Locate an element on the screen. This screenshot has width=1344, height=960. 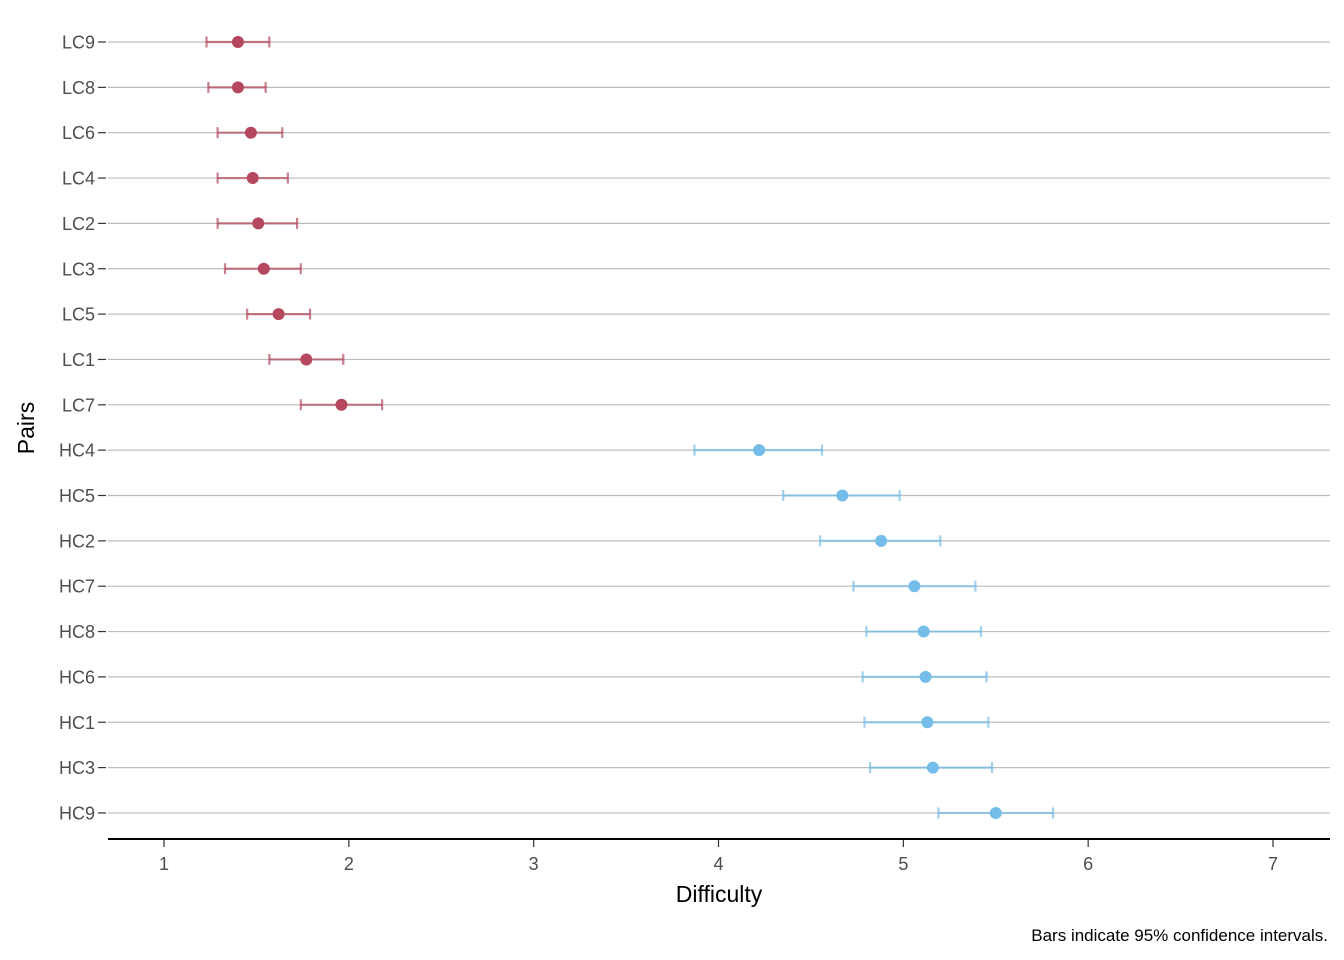
point-hc5 is located at coordinates (842, 495).